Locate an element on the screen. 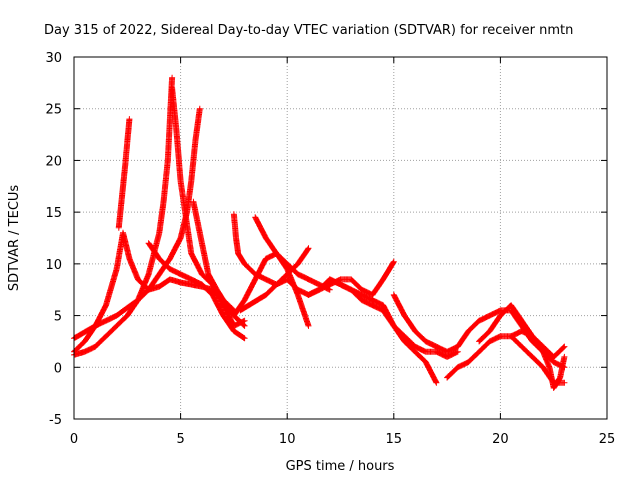 Image resolution: width=640 pixels, height=480 pixels. y-axis-label: SDTVAR / TECUs is located at coordinates (14, 238).